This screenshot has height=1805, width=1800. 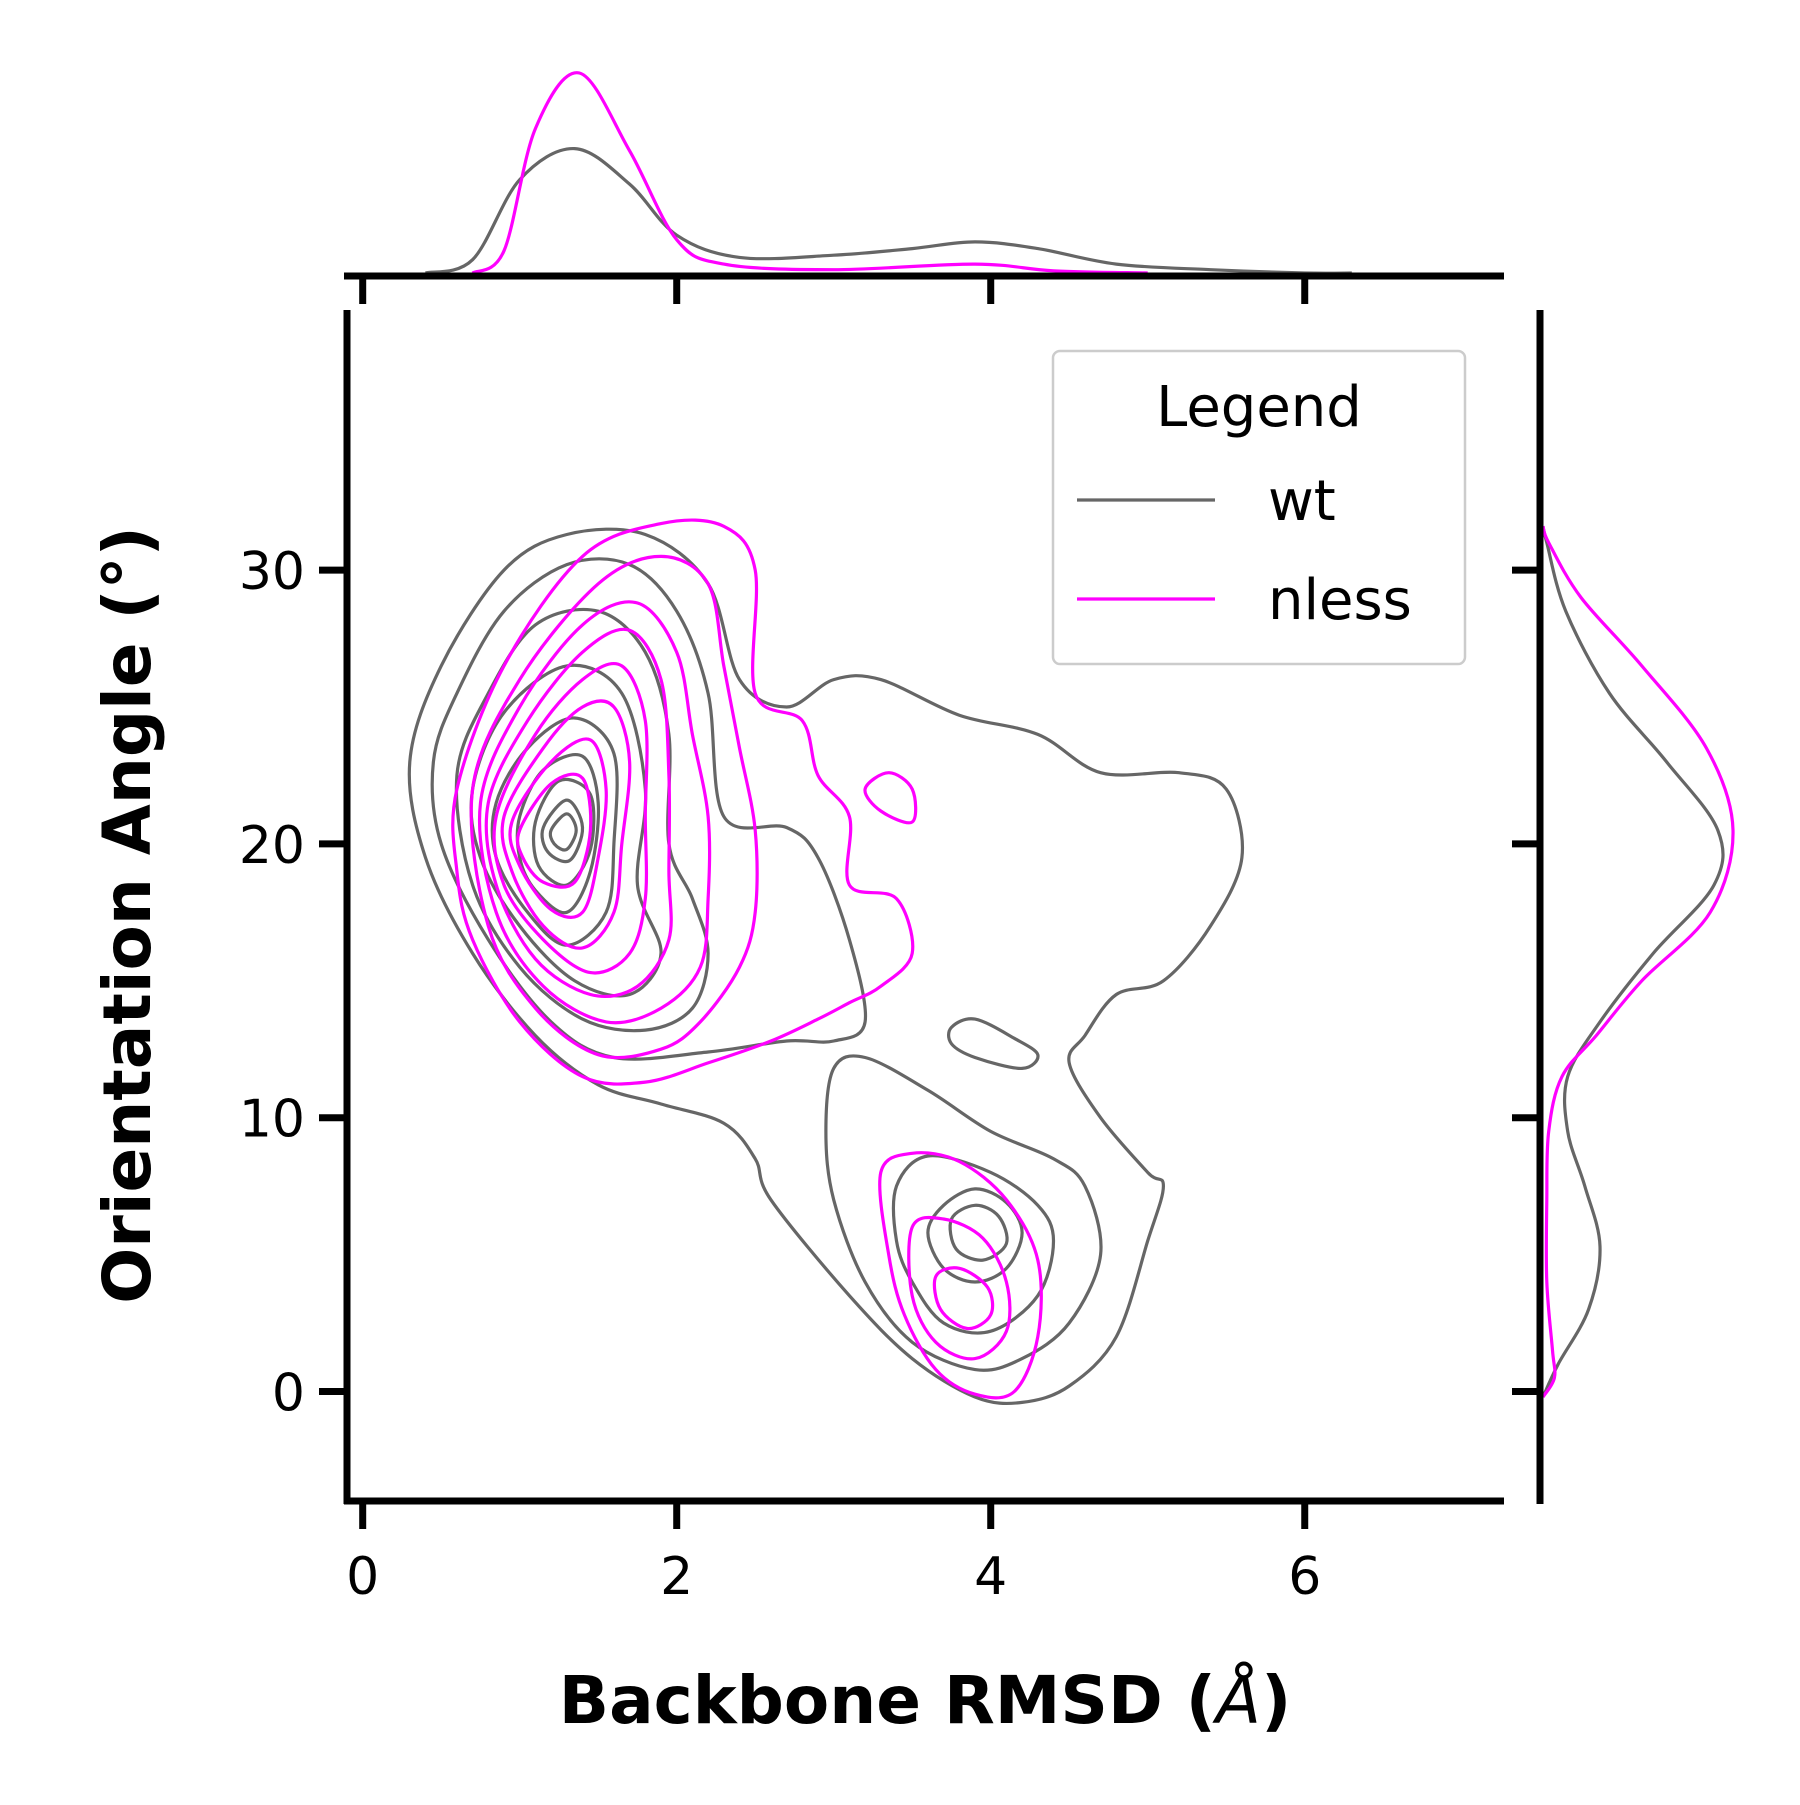 I want to click on nless-x-marginal-curve, so click(x=809, y=173).